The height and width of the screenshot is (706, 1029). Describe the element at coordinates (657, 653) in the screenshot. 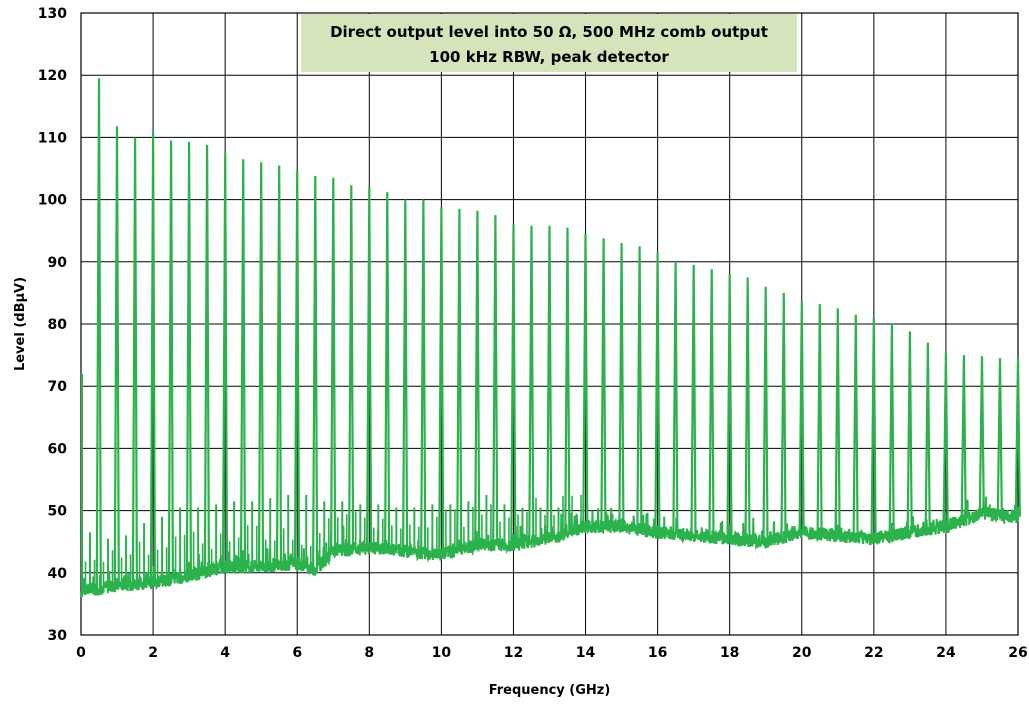

I see `x-tick-label: 16` at that location.